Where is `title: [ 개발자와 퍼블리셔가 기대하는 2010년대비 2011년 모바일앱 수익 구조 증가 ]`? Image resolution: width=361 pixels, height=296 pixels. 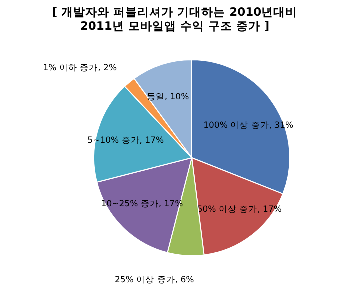
title: [ 개발자와 퍼블리셔가 기대하는 2010년대비 2011년 모바일앱 수익 구조 증가 ] is located at coordinates (175, 19).